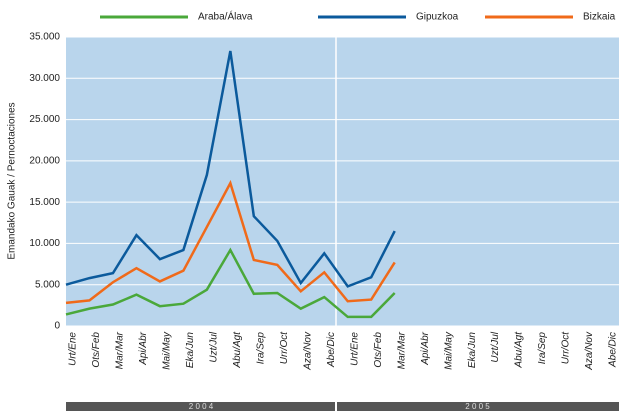 The height and width of the screenshot is (411, 619). Describe the element at coordinates (44, 160) in the screenshot. I see `y-tick-label: 20.000` at that location.